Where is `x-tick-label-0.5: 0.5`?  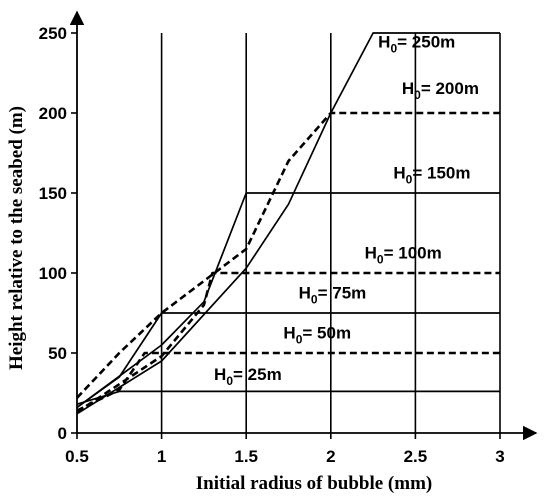
x-tick-label-0.5: 0.5 is located at coordinates (77, 456).